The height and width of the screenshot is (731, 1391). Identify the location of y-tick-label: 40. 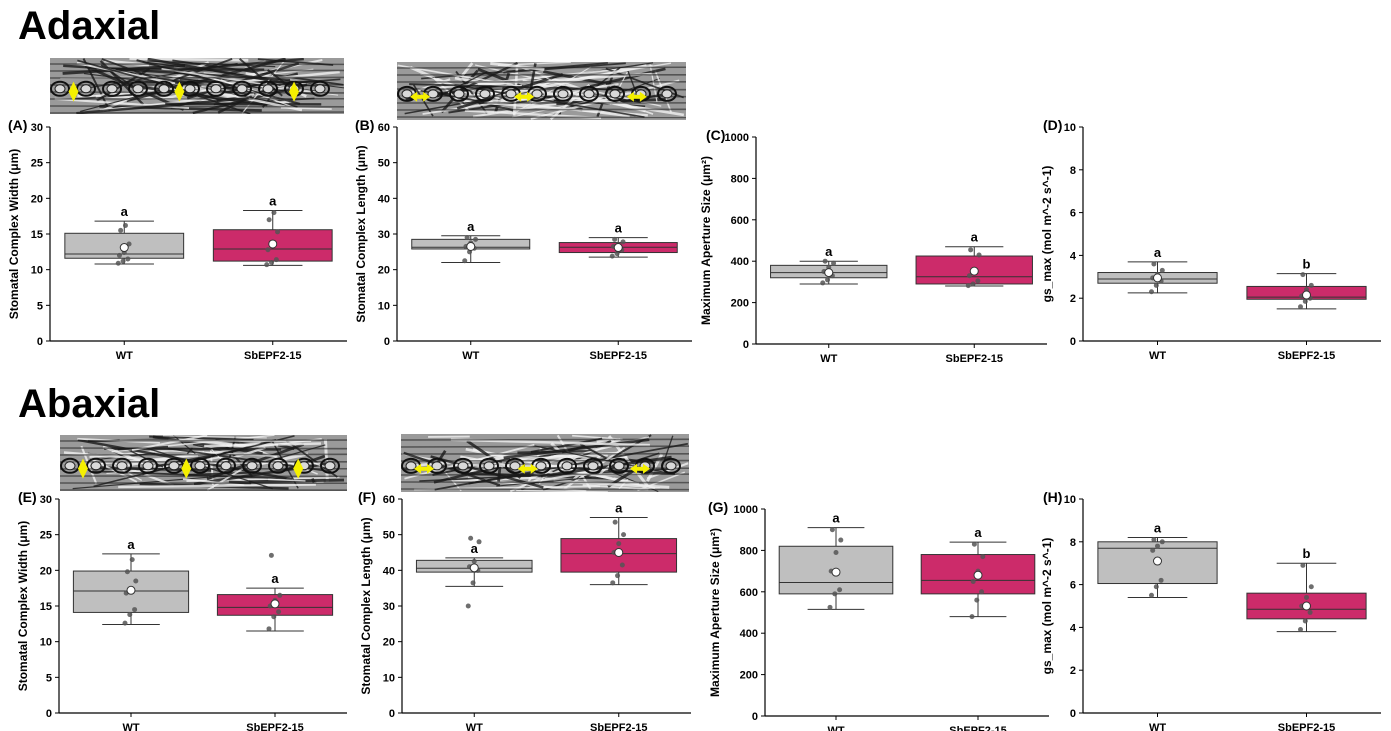
(389, 571).